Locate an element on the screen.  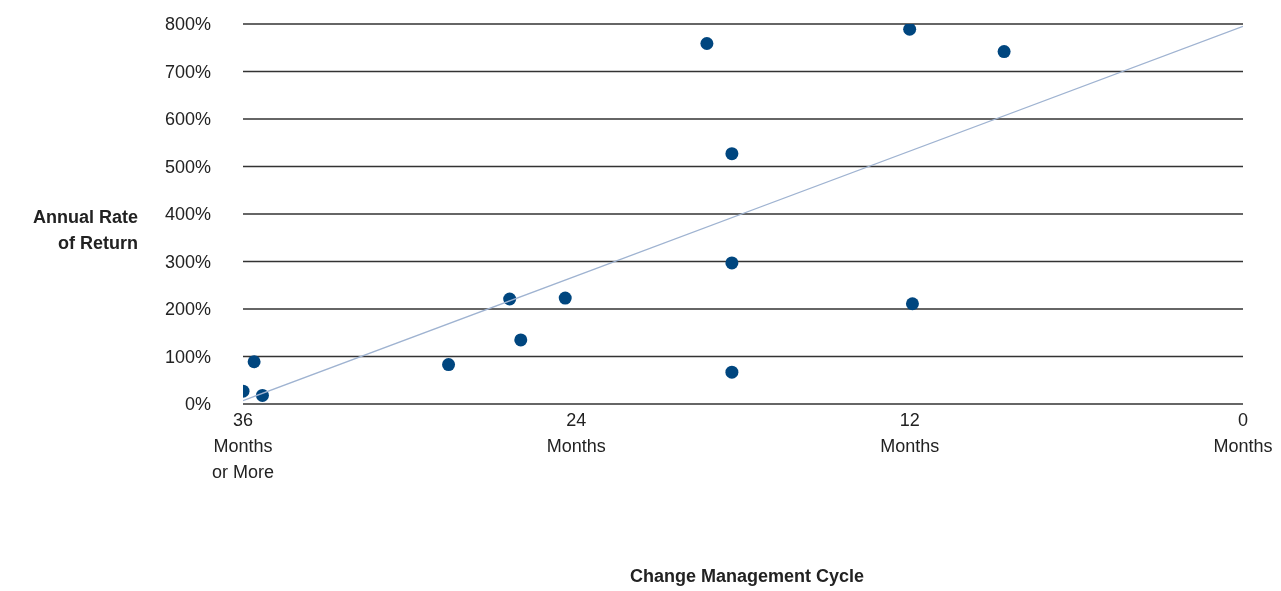
x-axis-title: Change Management Cycle is located at coordinates (747, 576).